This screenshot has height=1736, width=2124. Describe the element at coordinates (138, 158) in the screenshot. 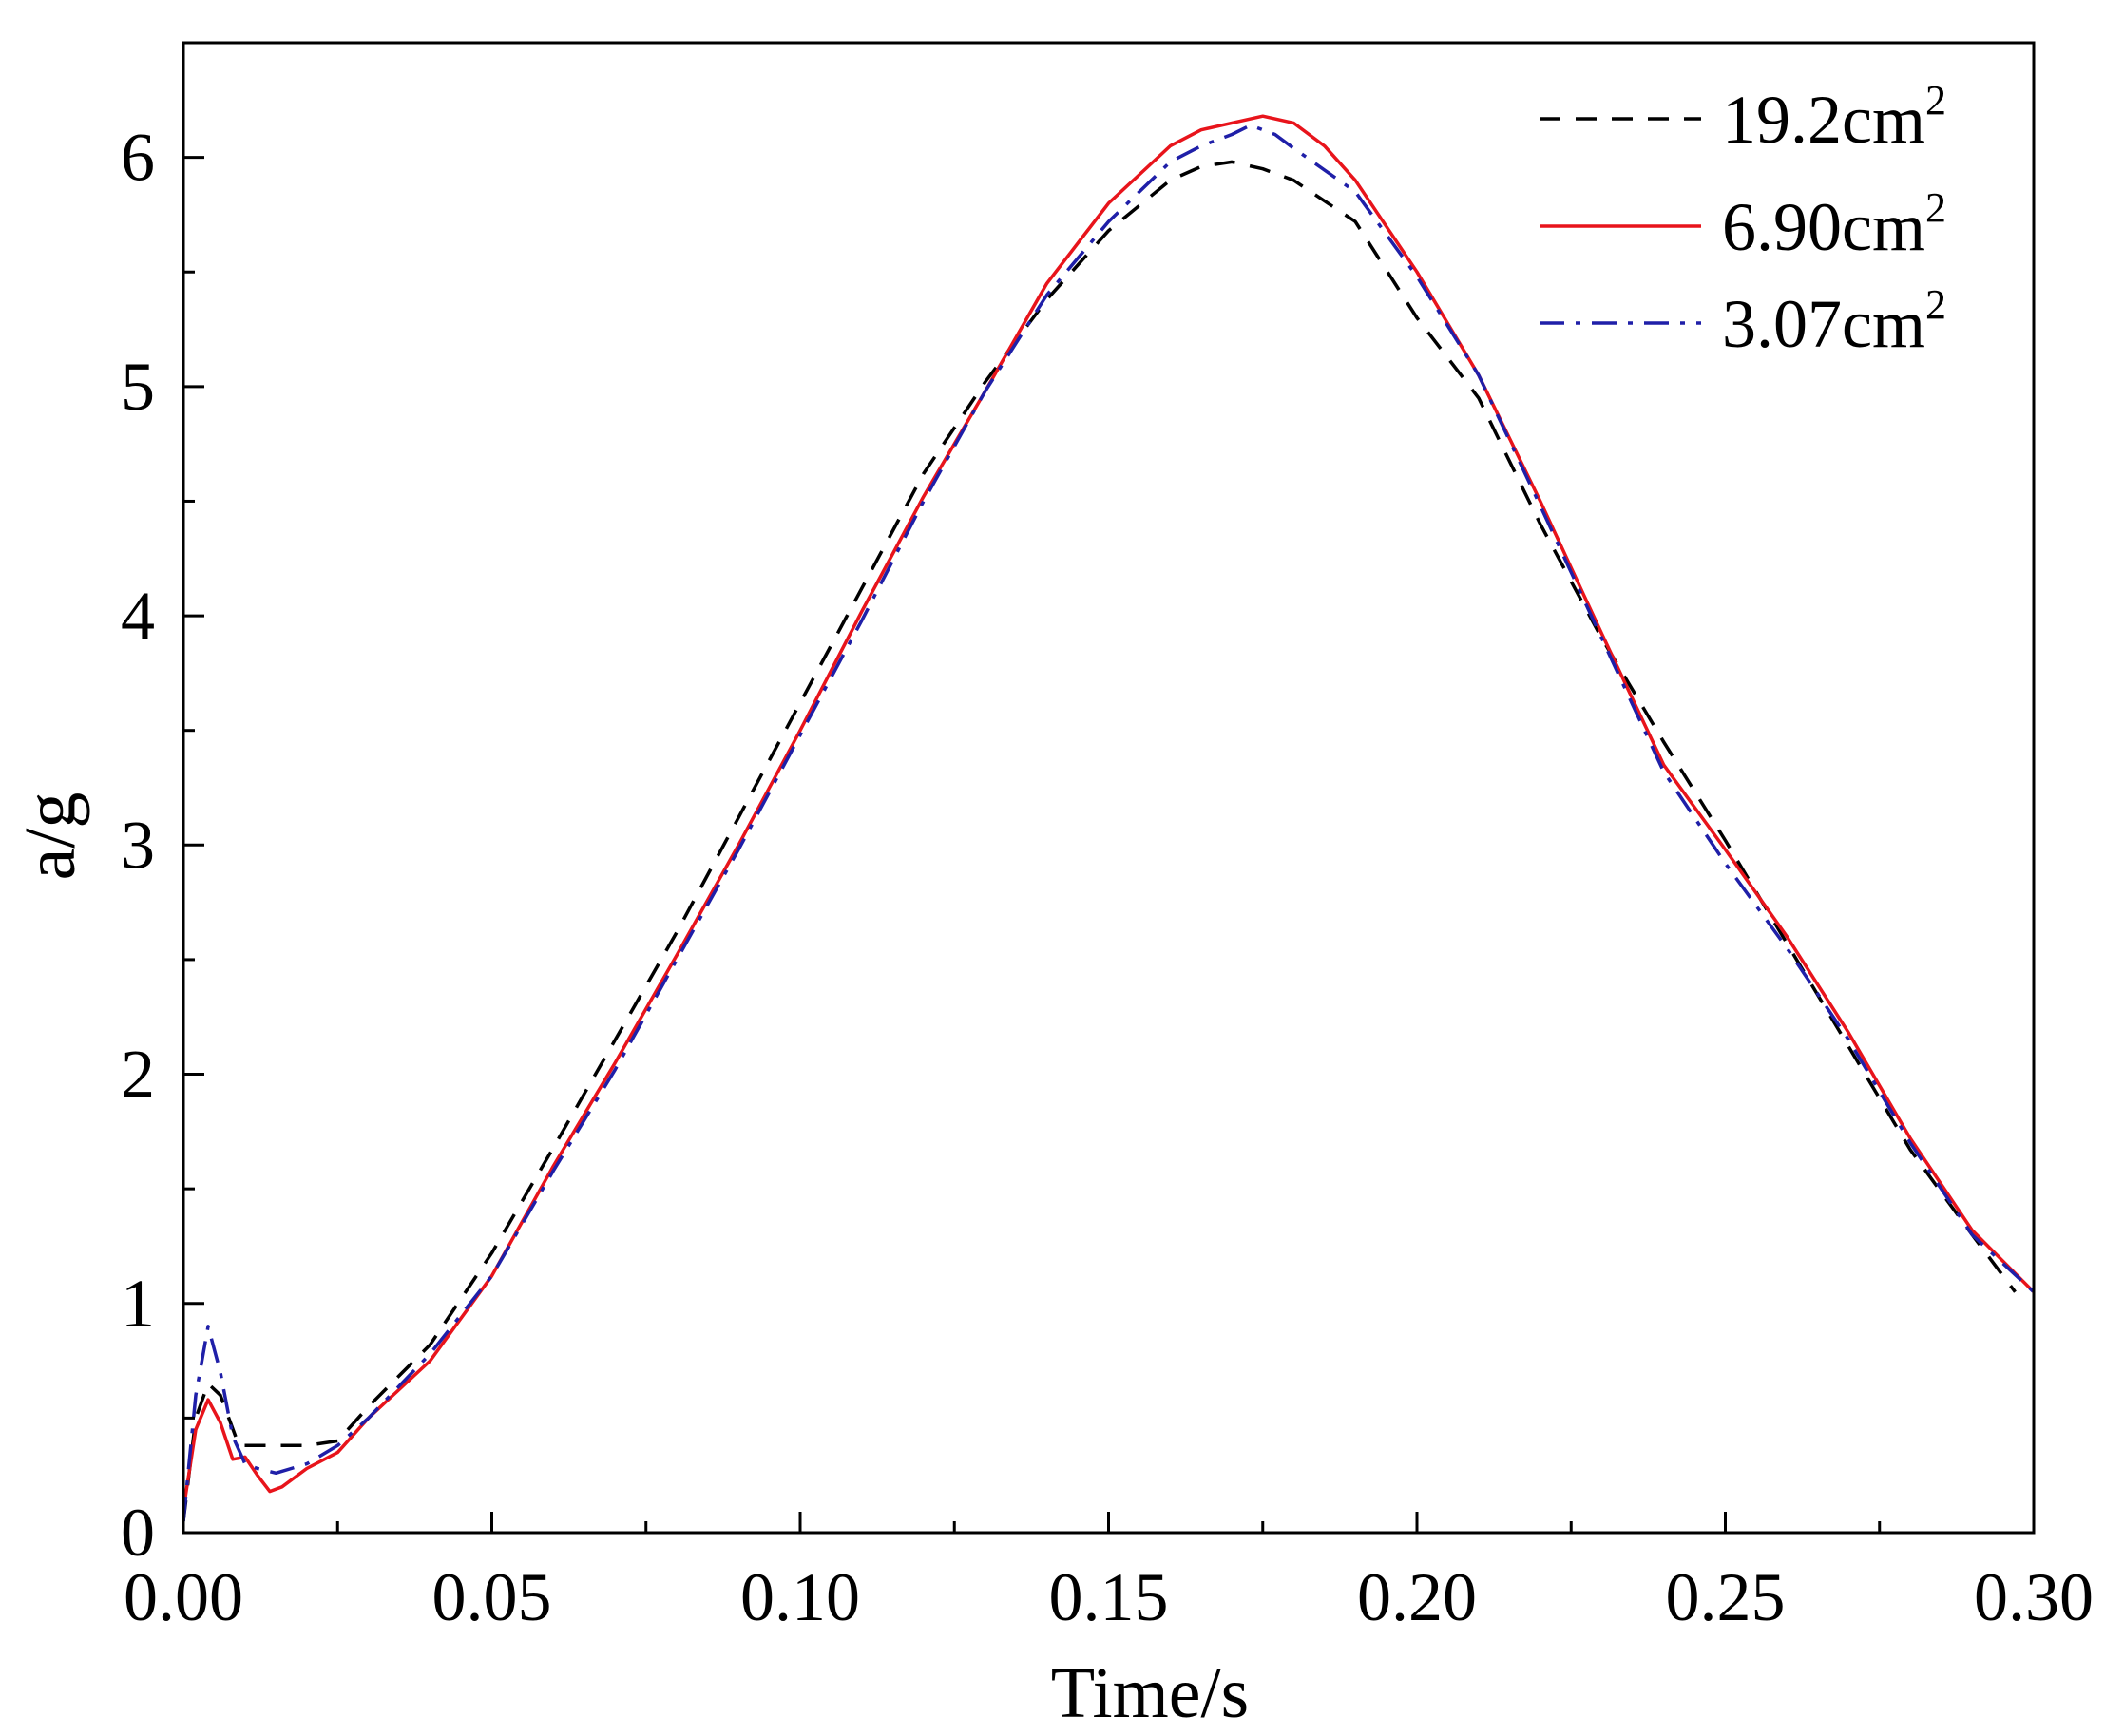

I see `y-tick-label: 6` at that location.